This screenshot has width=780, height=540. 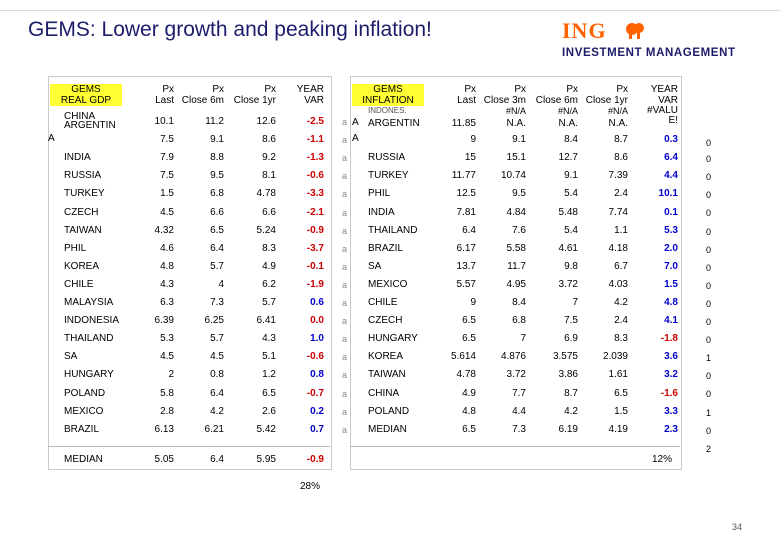 What do you see at coordinates (217, 375) in the screenshot?
I see `gdp-row-value: 0.8` at bounding box center [217, 375].